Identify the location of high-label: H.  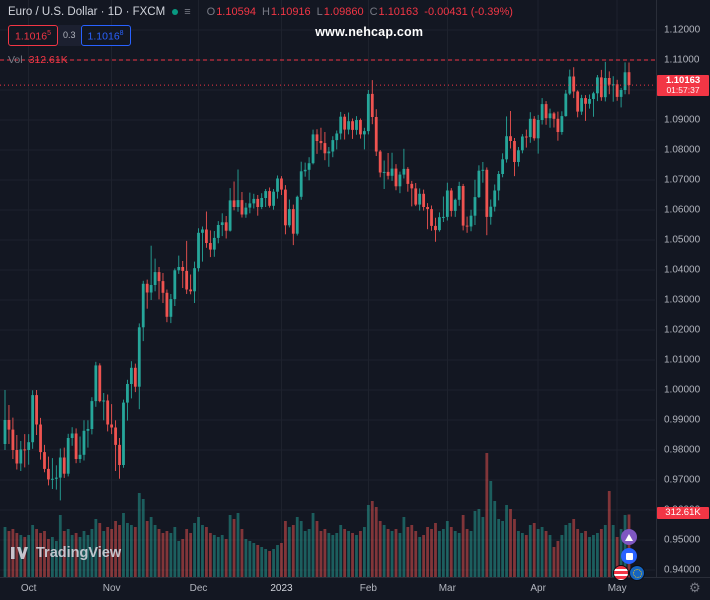
(265, 12).